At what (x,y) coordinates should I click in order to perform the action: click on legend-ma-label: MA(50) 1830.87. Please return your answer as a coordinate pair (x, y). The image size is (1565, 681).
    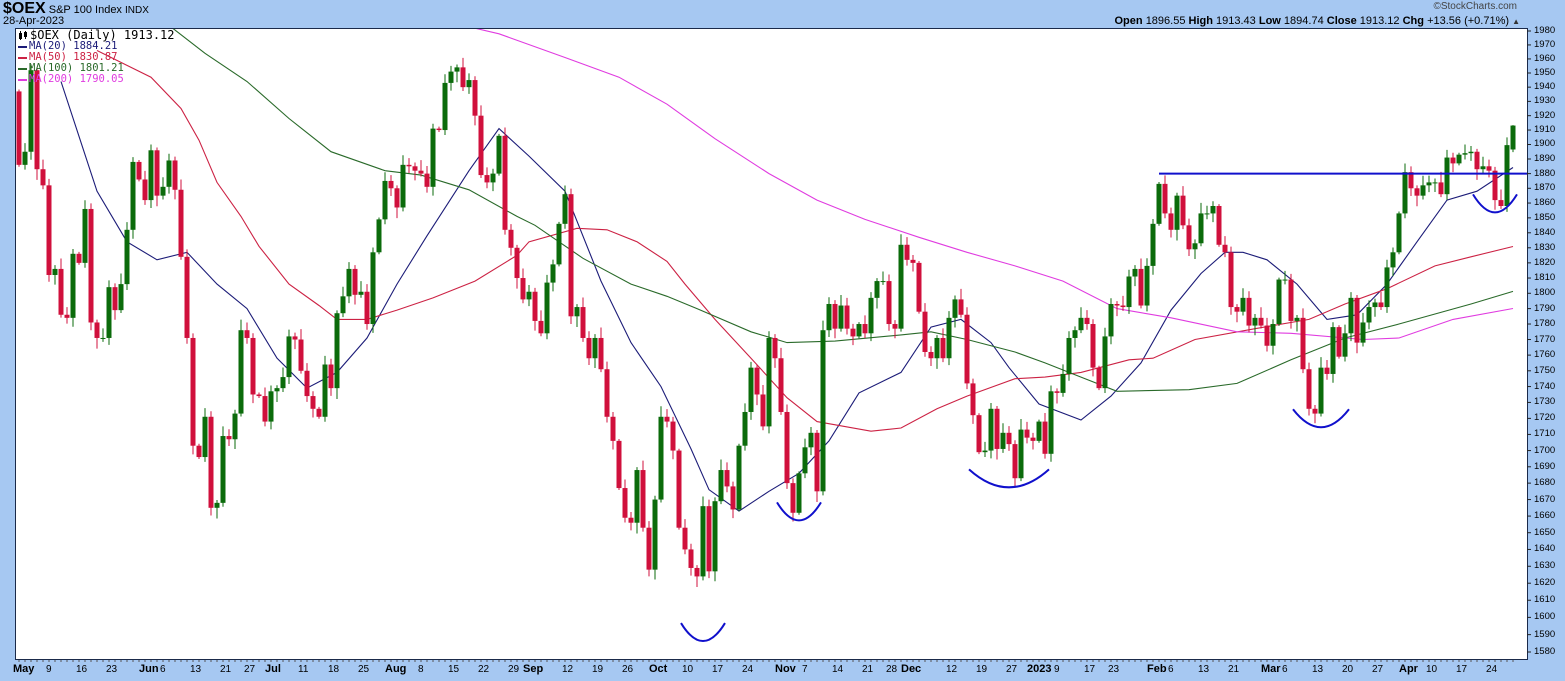
    Looking at the image, I should click on (73, 57).